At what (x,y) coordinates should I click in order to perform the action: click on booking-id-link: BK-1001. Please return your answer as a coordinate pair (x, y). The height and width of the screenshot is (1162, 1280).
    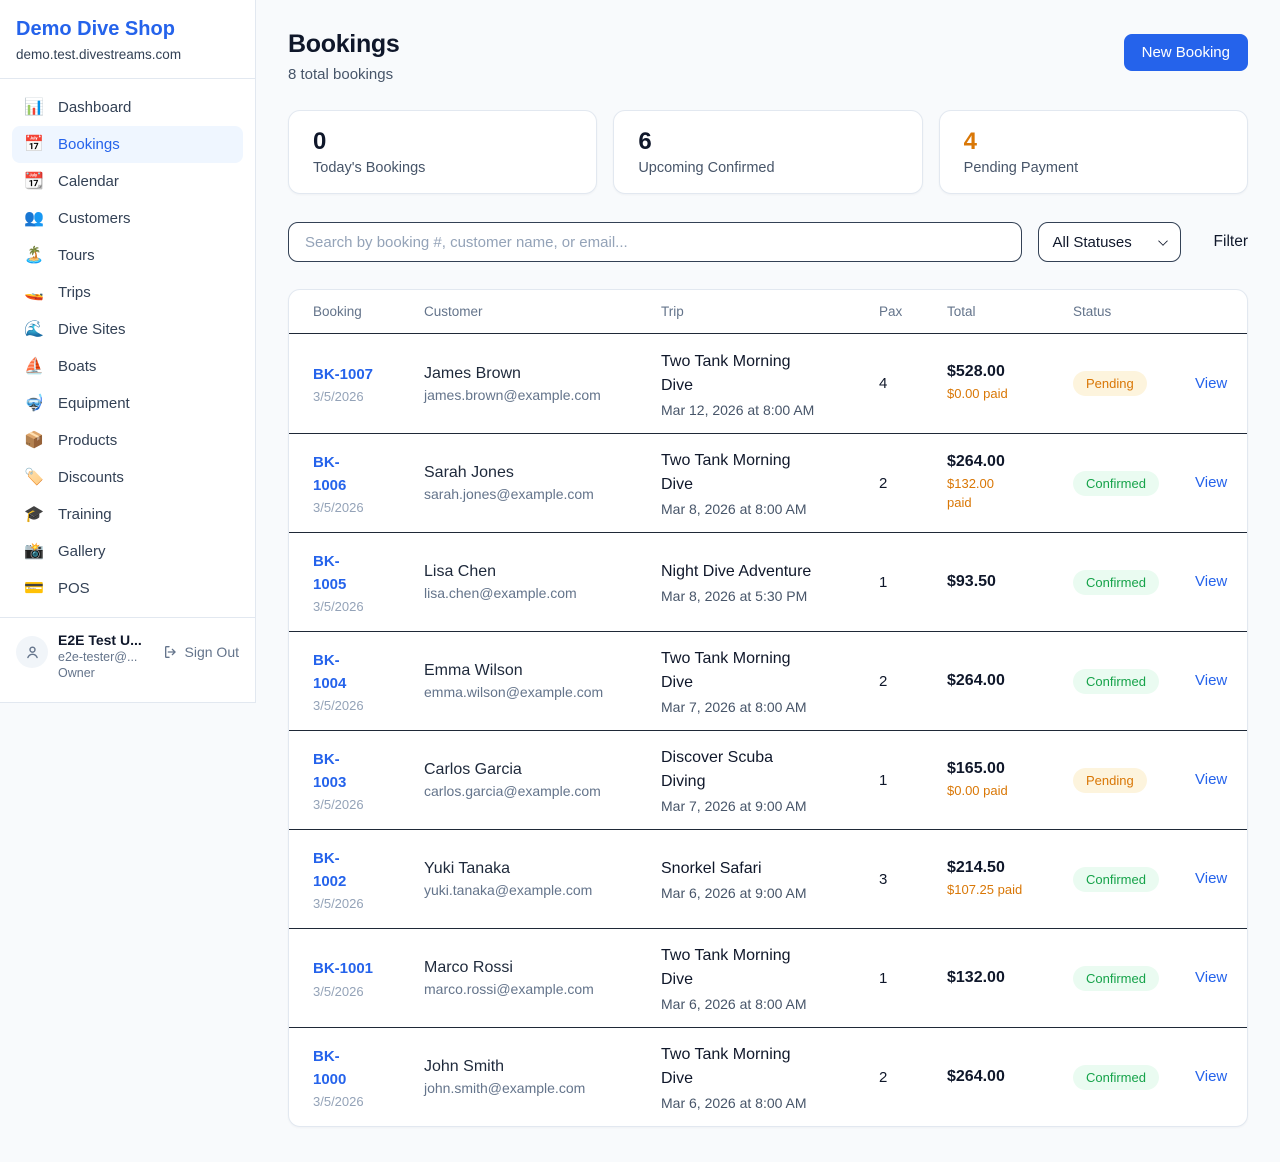
    Looking at the image, I should click on (343, 969).